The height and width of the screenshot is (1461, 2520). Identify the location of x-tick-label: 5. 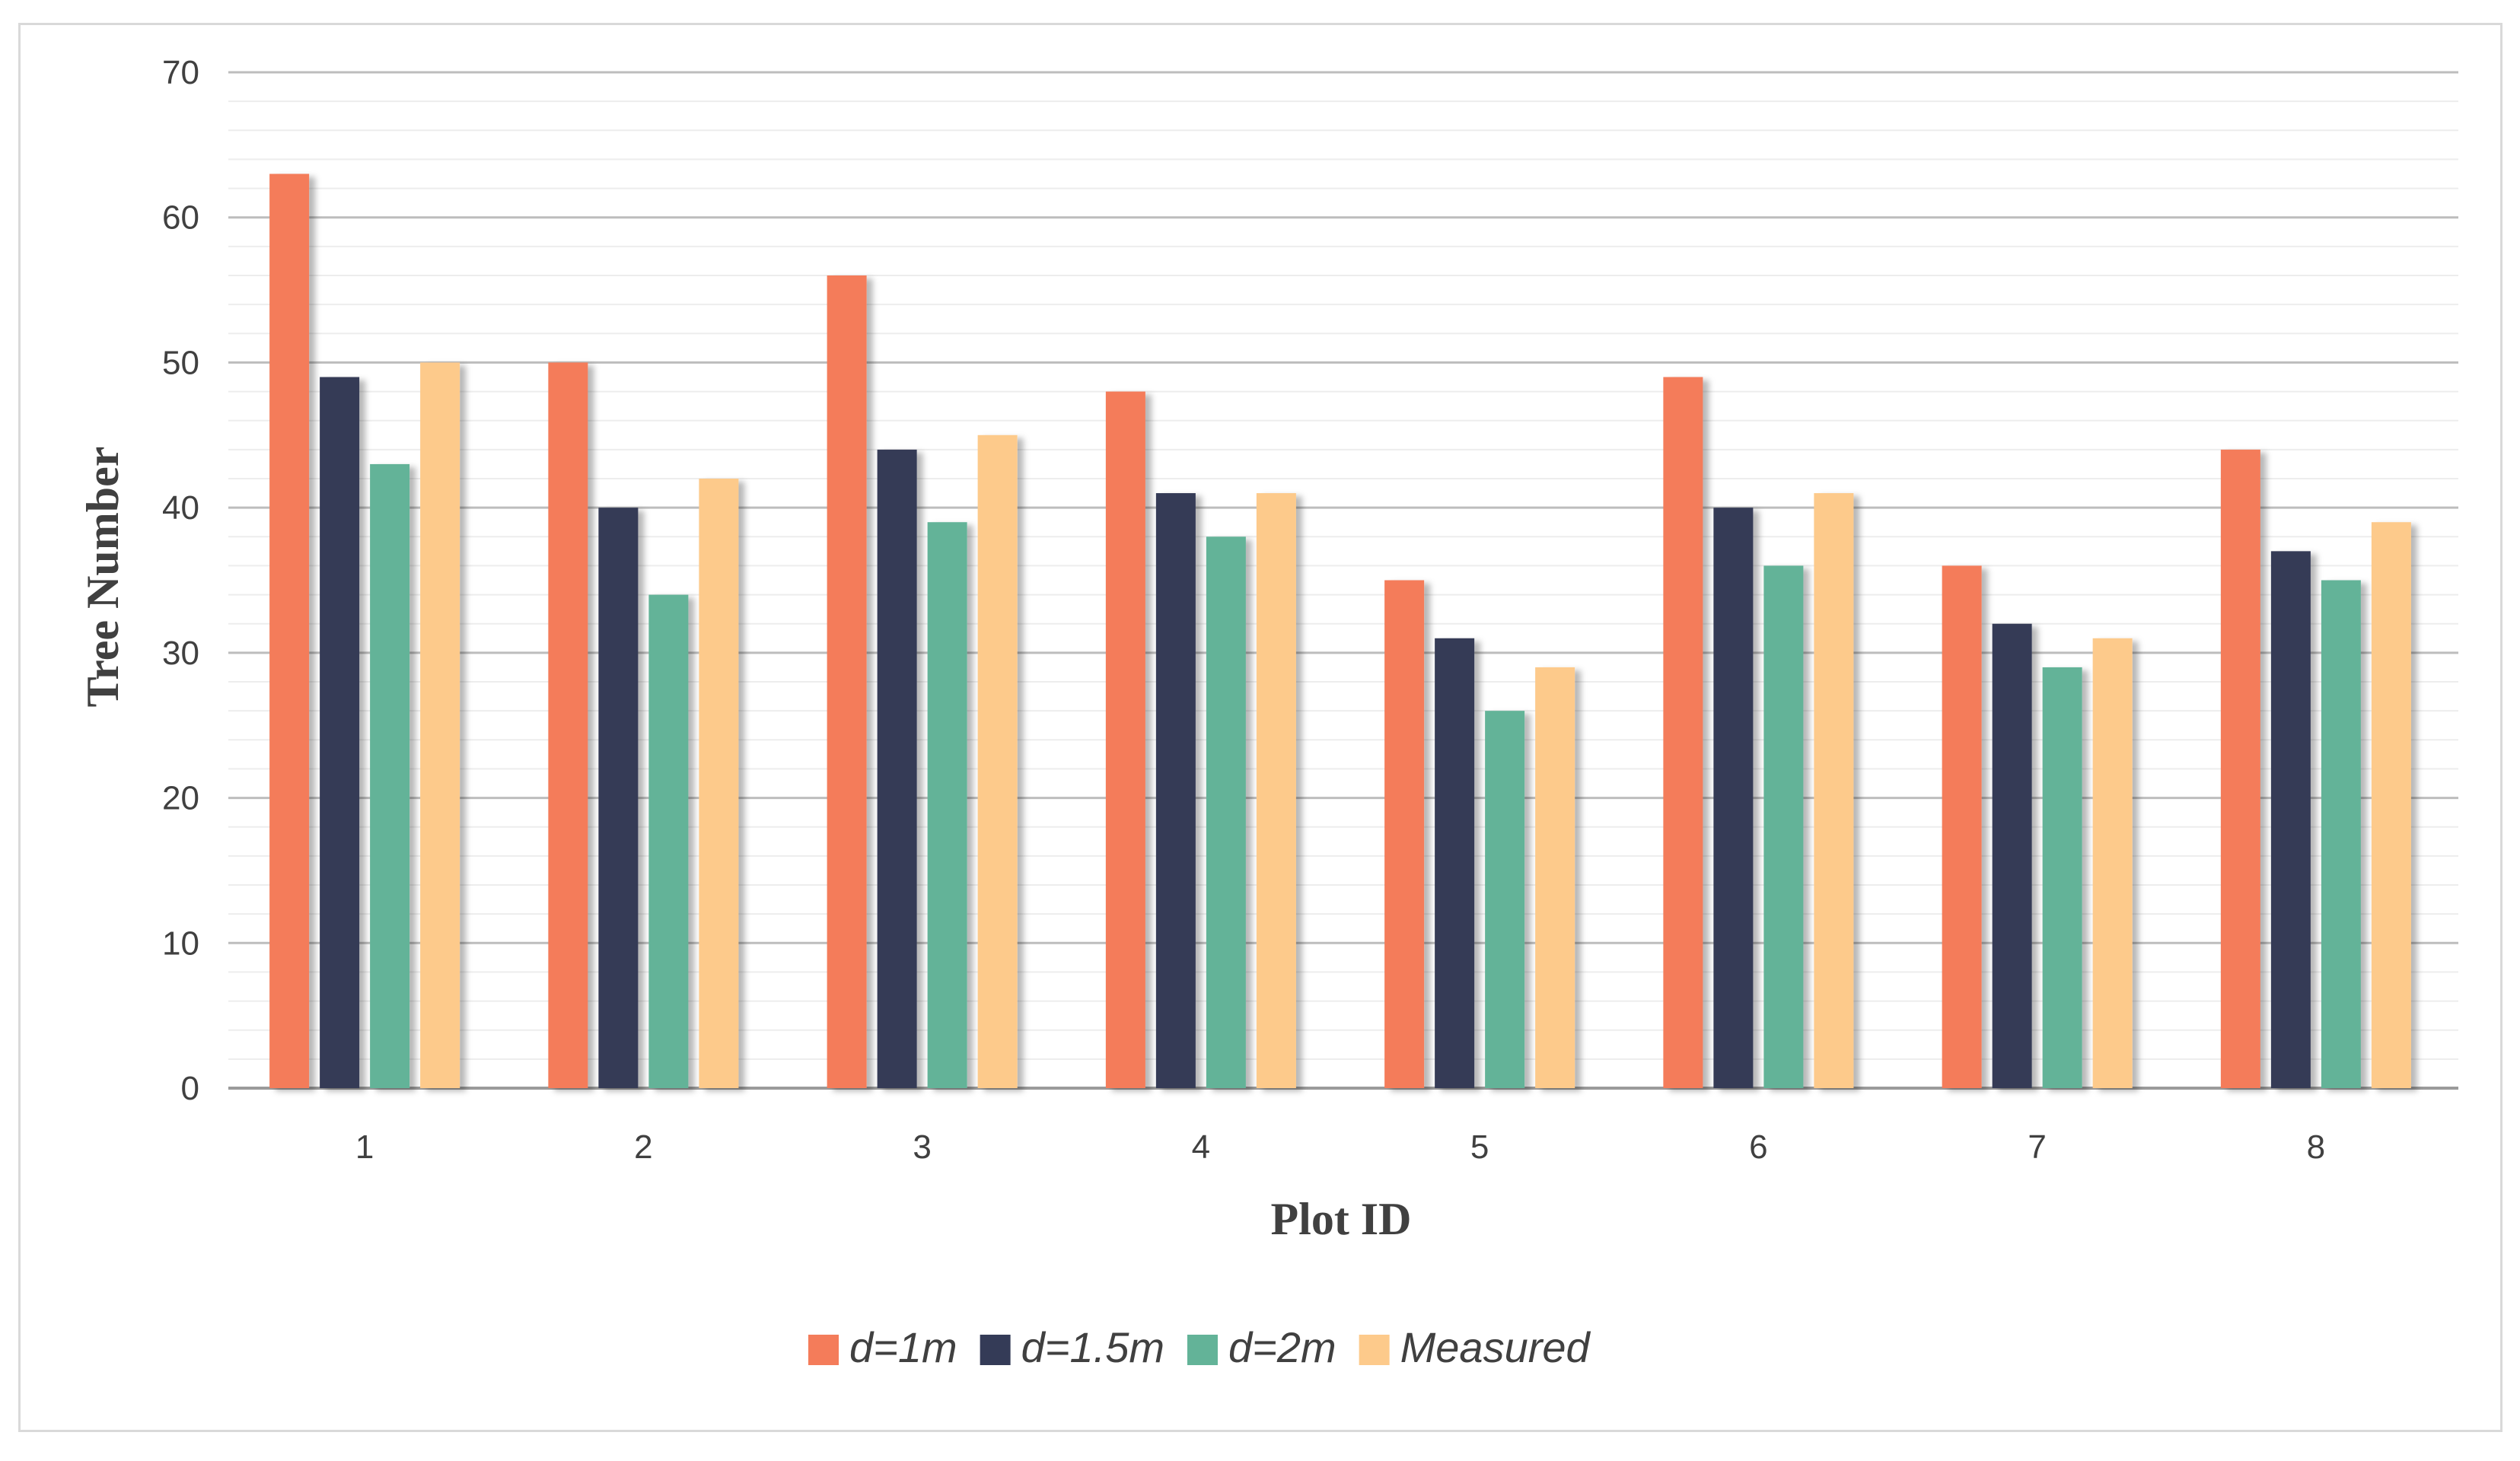
(1479, 1147).